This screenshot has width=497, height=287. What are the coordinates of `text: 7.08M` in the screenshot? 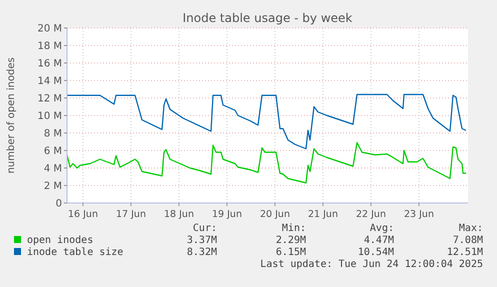 It's located at (467, 240).